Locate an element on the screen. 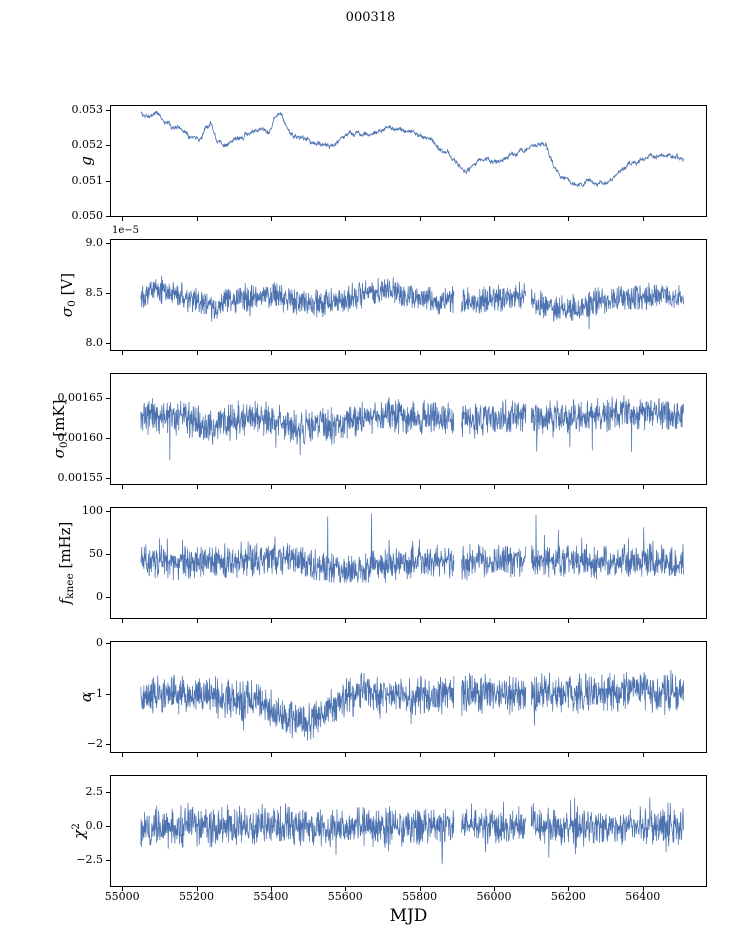 The image size is (741, 944). x-tick-label: 56200 is located at coordinates (568, 896).